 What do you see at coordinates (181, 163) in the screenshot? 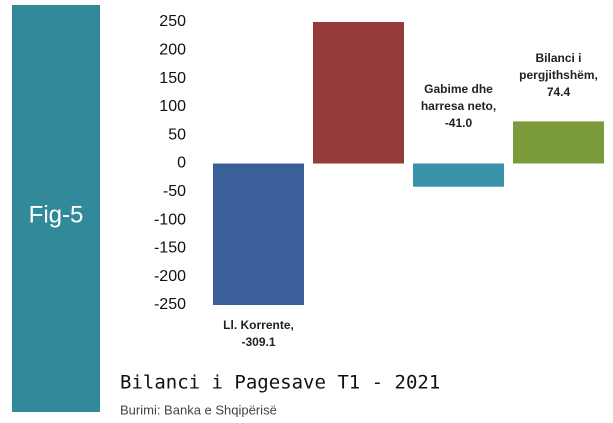
I see `y-tick-label: 0` at bounding box center [181, 163].